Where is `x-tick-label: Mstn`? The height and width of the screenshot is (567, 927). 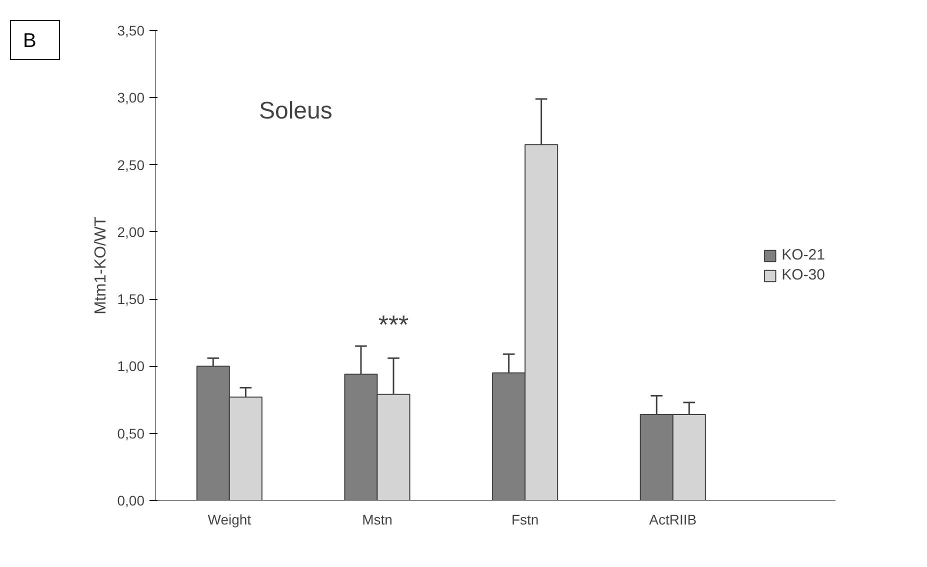
x-tick-label: Mstn is located at coordinates (377, 520).